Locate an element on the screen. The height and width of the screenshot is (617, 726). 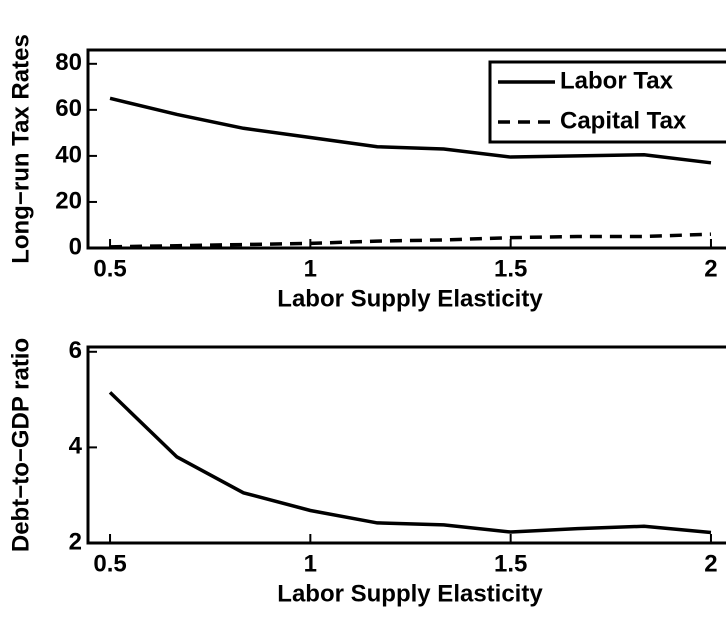
y-tick-label: 80 is located at coordinates (68, 62).